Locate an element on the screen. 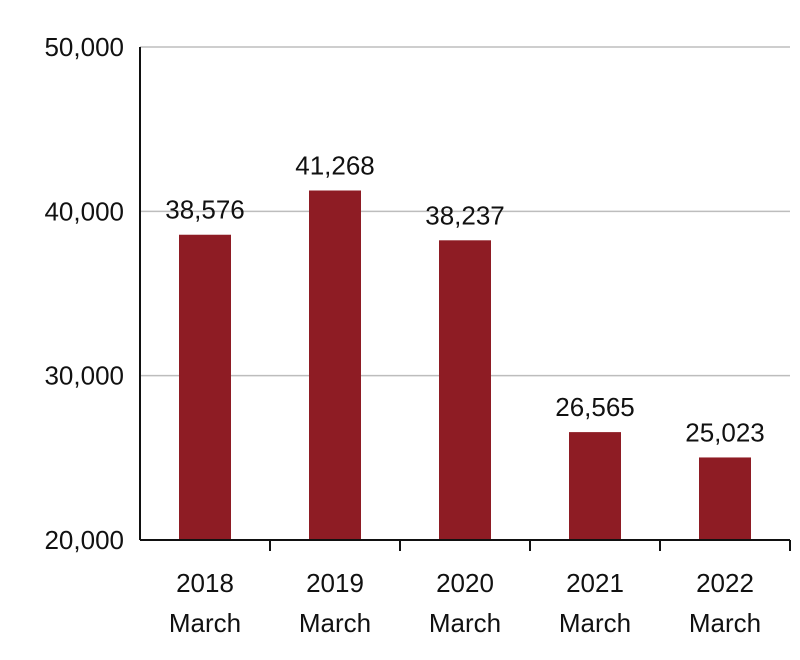  data-label: 26,565 is located at coordinates (595, 407).